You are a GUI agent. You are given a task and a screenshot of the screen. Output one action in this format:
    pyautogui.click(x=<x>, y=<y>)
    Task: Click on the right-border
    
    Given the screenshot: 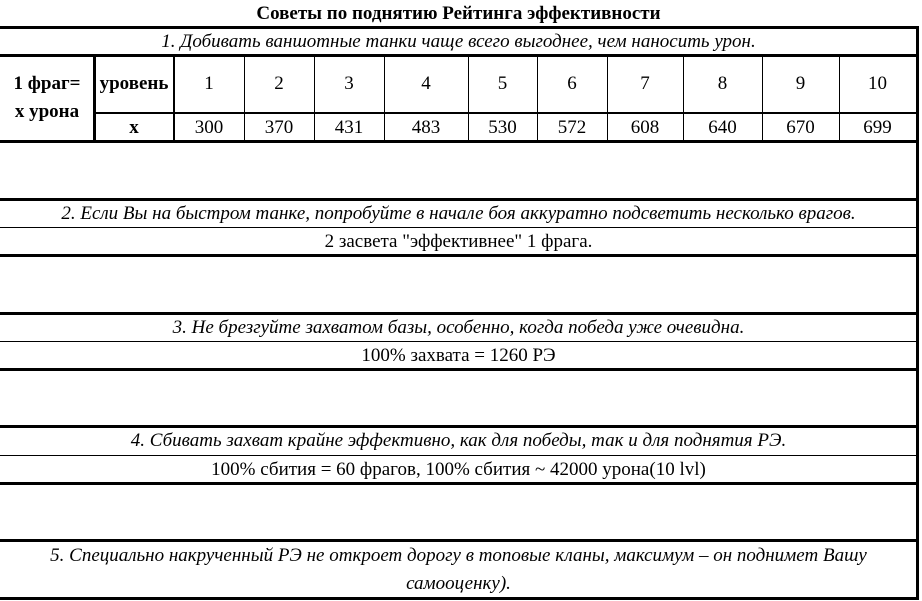 What is the action you would take?
    pyautogui.click(x=917, y=313)
    